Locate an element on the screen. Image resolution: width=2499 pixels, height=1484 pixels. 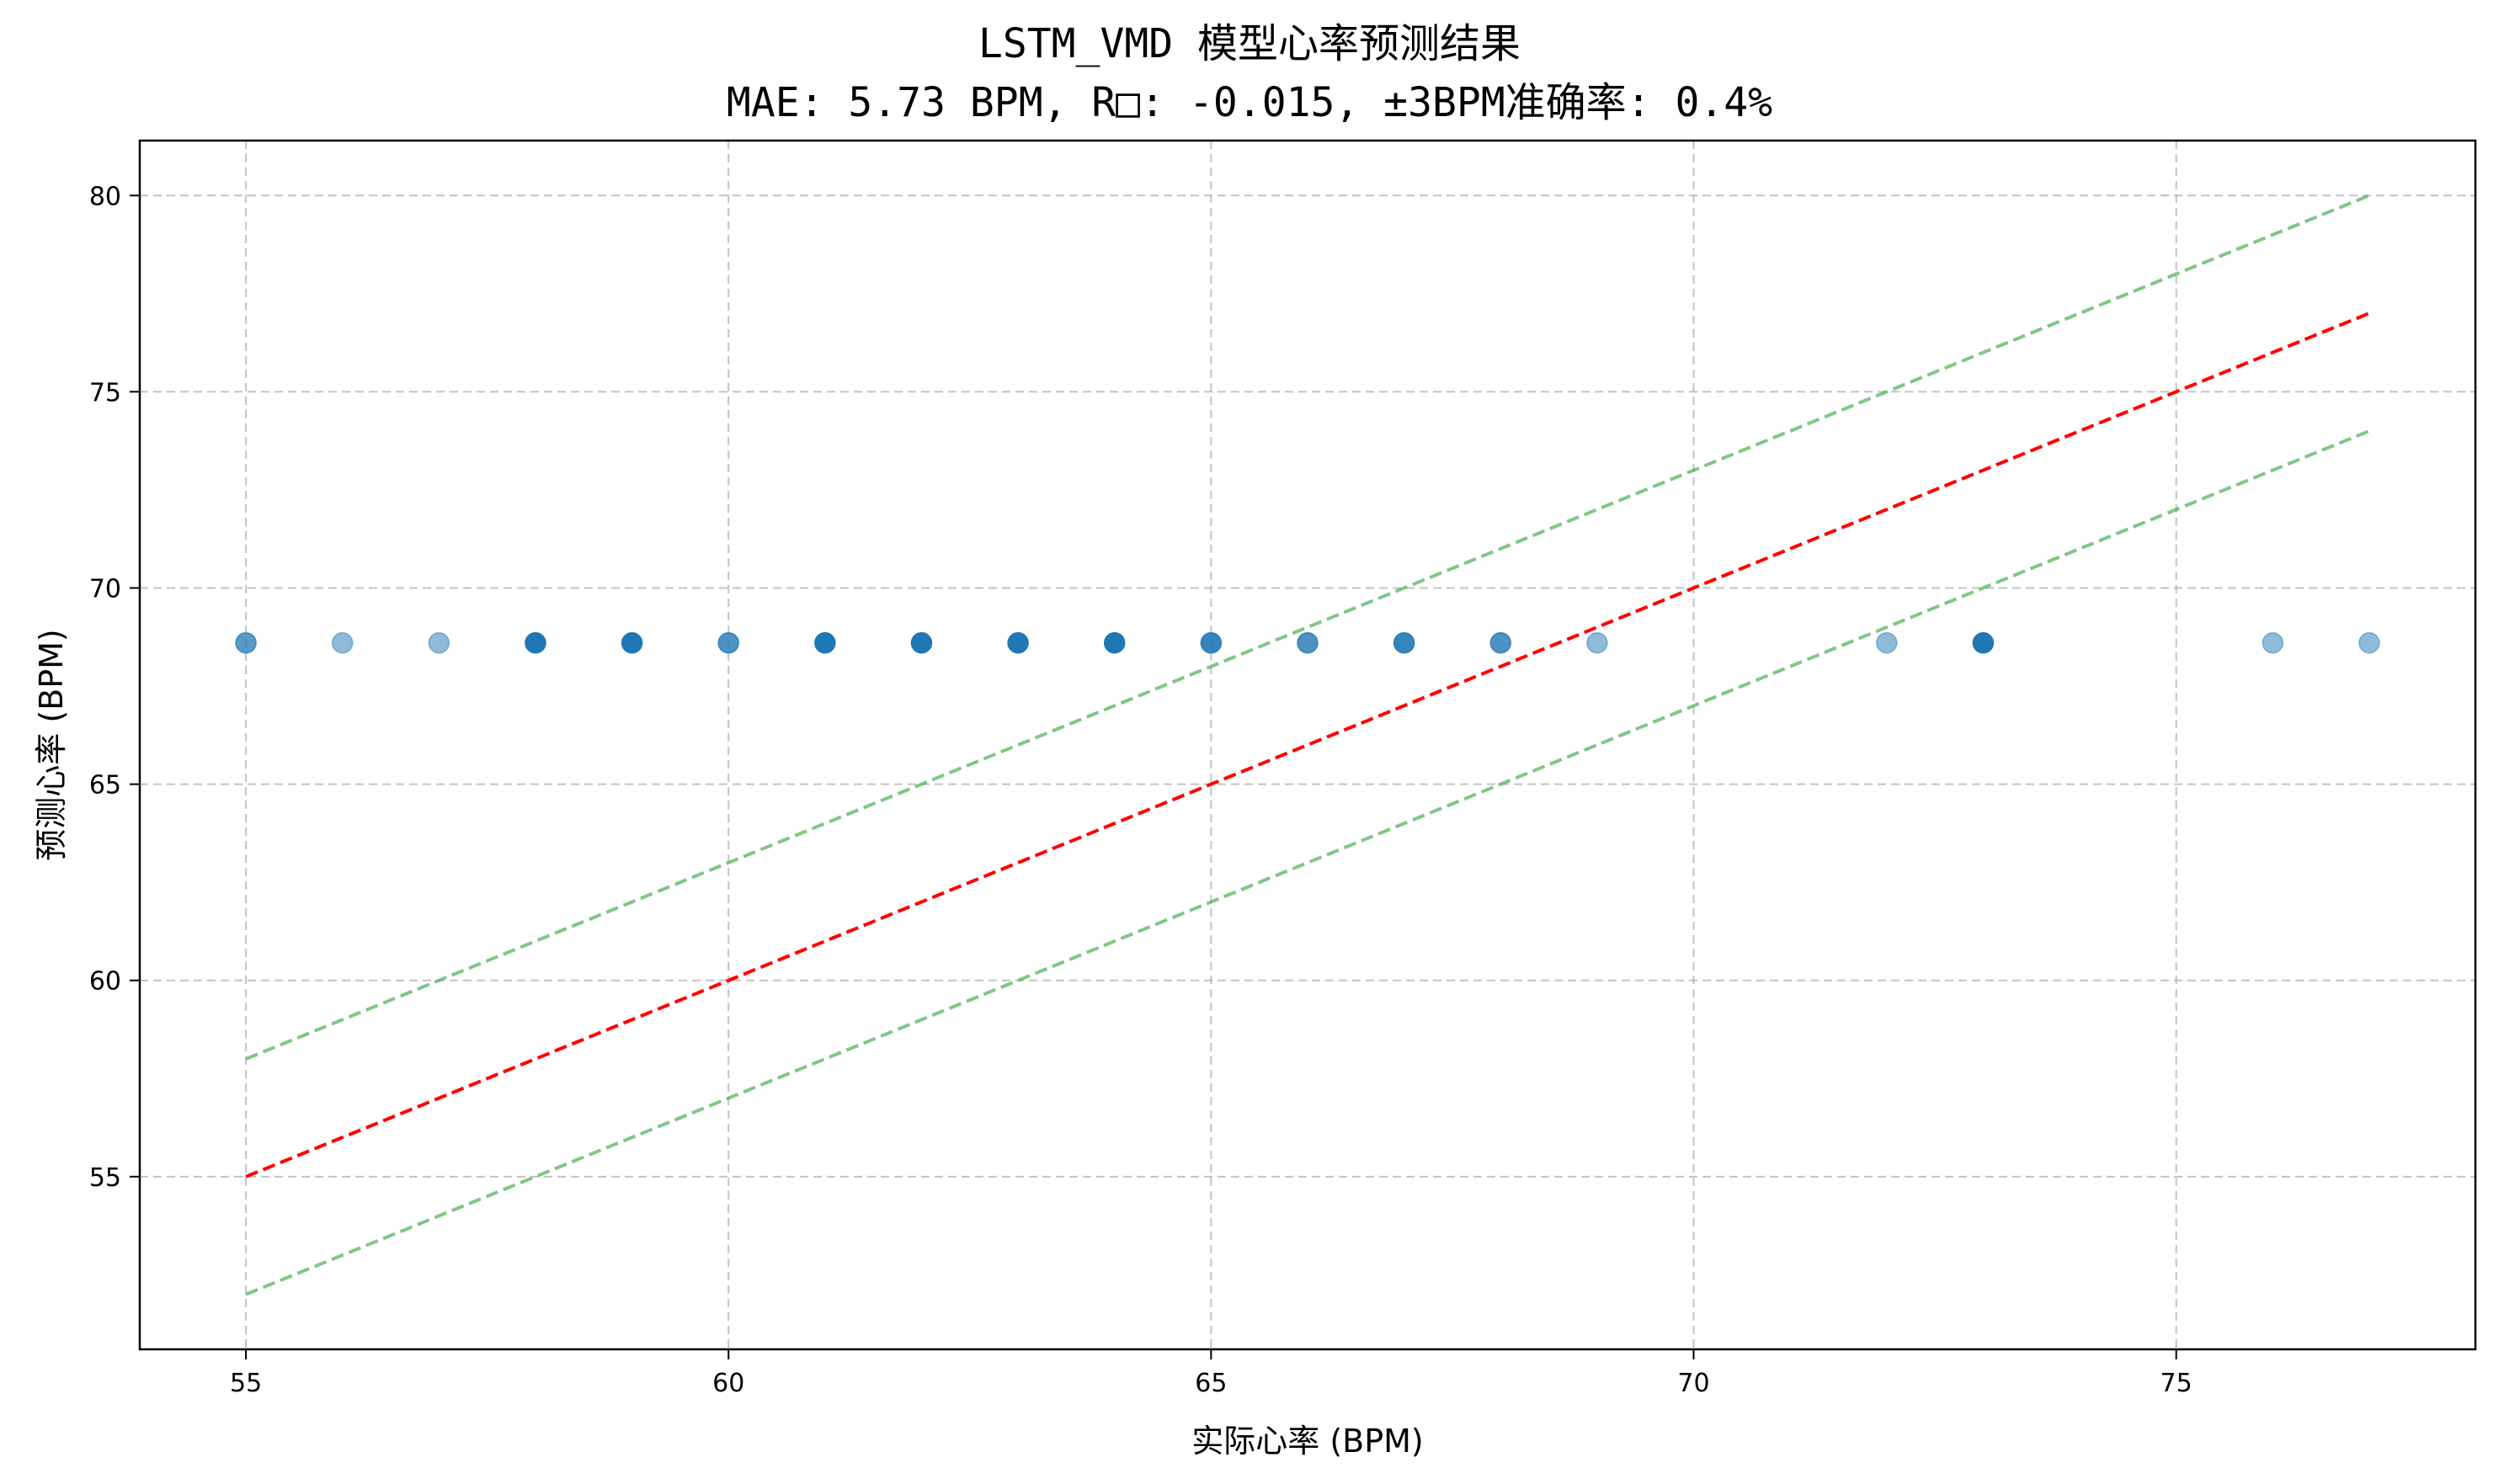
chart-title: LSTM_VMD 模型心率预测结果 is located at coordinates (1249, 43).